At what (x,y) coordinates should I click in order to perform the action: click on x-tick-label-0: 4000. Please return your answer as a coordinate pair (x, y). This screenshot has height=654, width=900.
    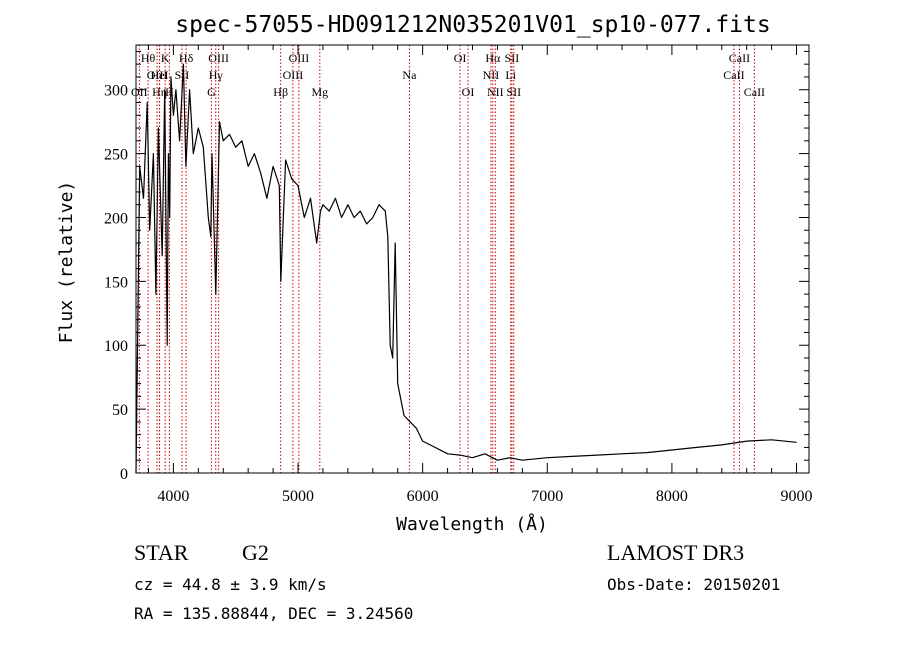
    Looking at the image, I should click on (173, 496).